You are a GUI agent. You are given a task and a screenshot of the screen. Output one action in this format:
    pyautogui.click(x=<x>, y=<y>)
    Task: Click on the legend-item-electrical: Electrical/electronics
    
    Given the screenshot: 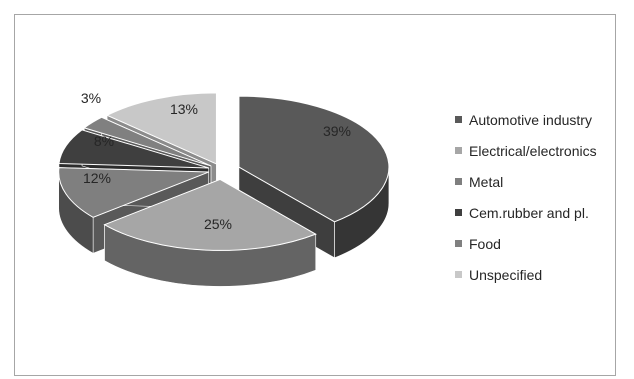 What is the action you would take?
    pyautogui.click(x=526, y=150)
    